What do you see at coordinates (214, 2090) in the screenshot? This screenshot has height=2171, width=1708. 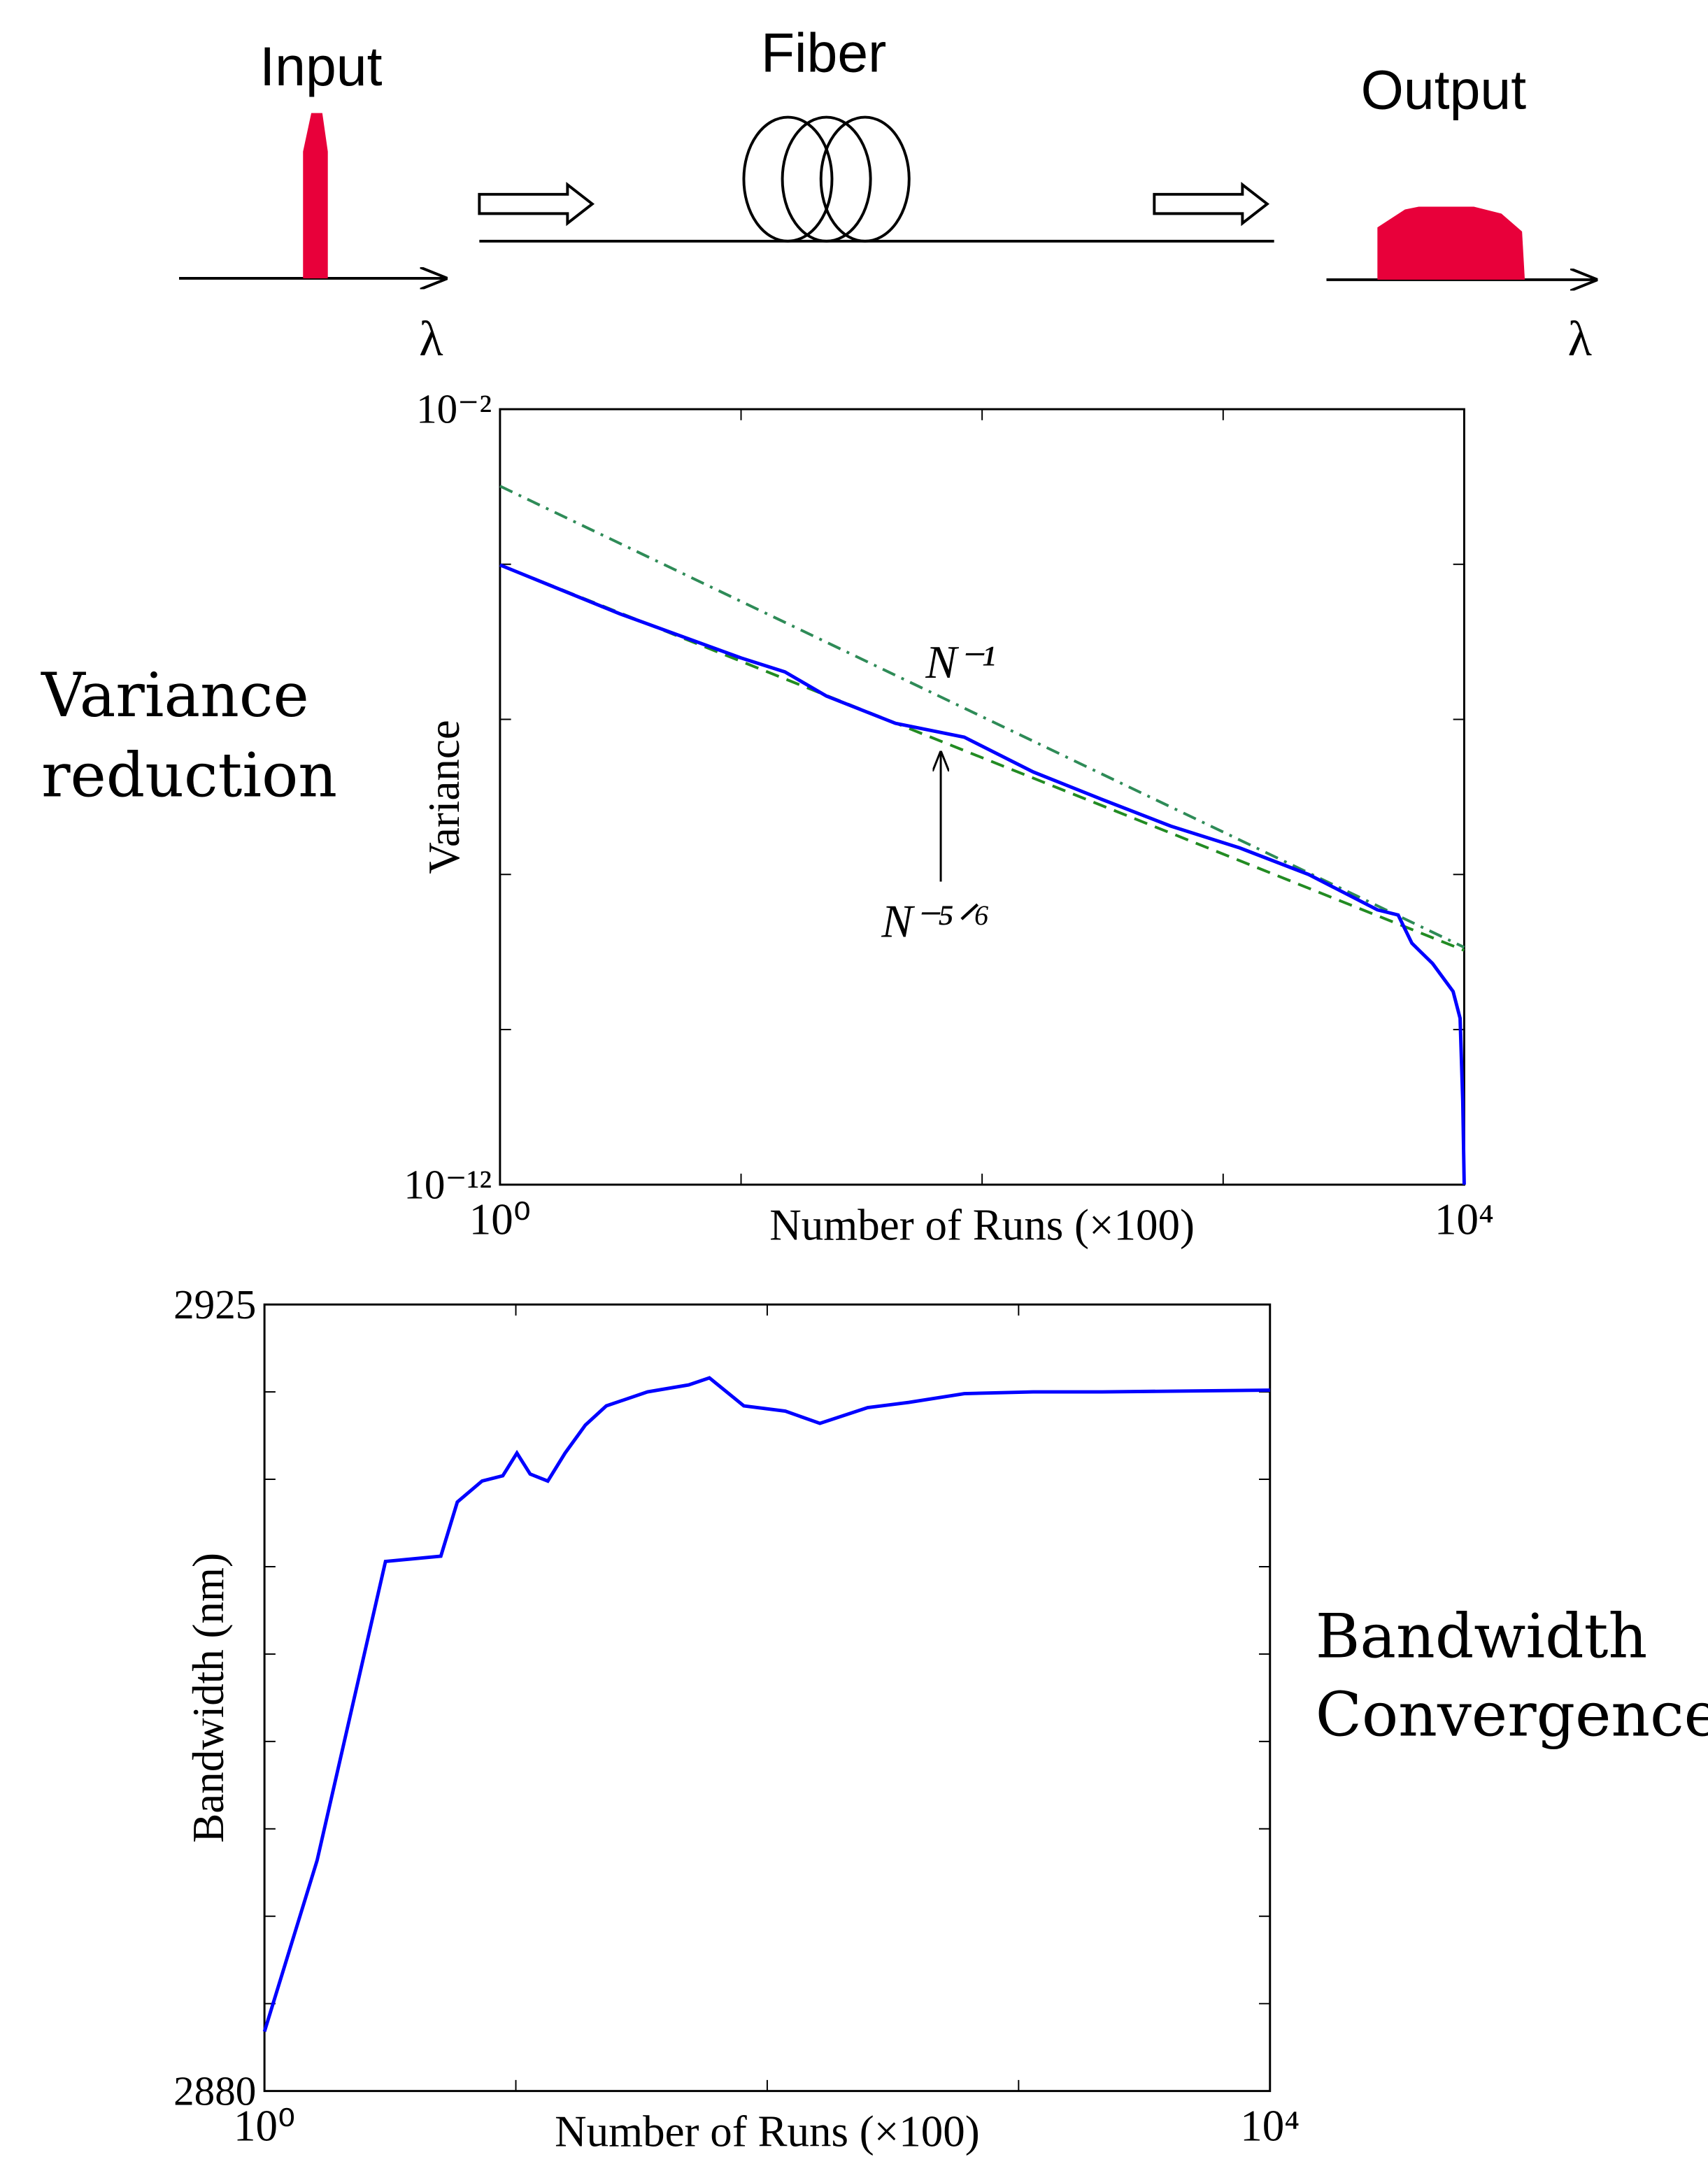 I see `y-tick-label: 2880` at bounding box center [214, 2090].